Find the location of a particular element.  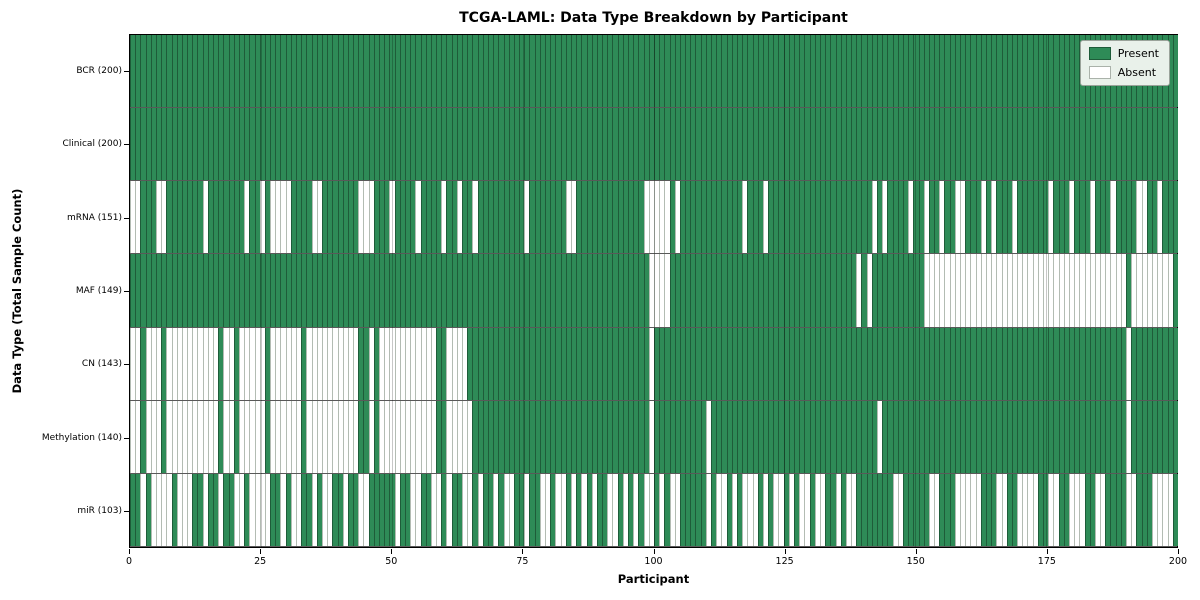

legend: Present Absent is located at coordinates (1124, 63).